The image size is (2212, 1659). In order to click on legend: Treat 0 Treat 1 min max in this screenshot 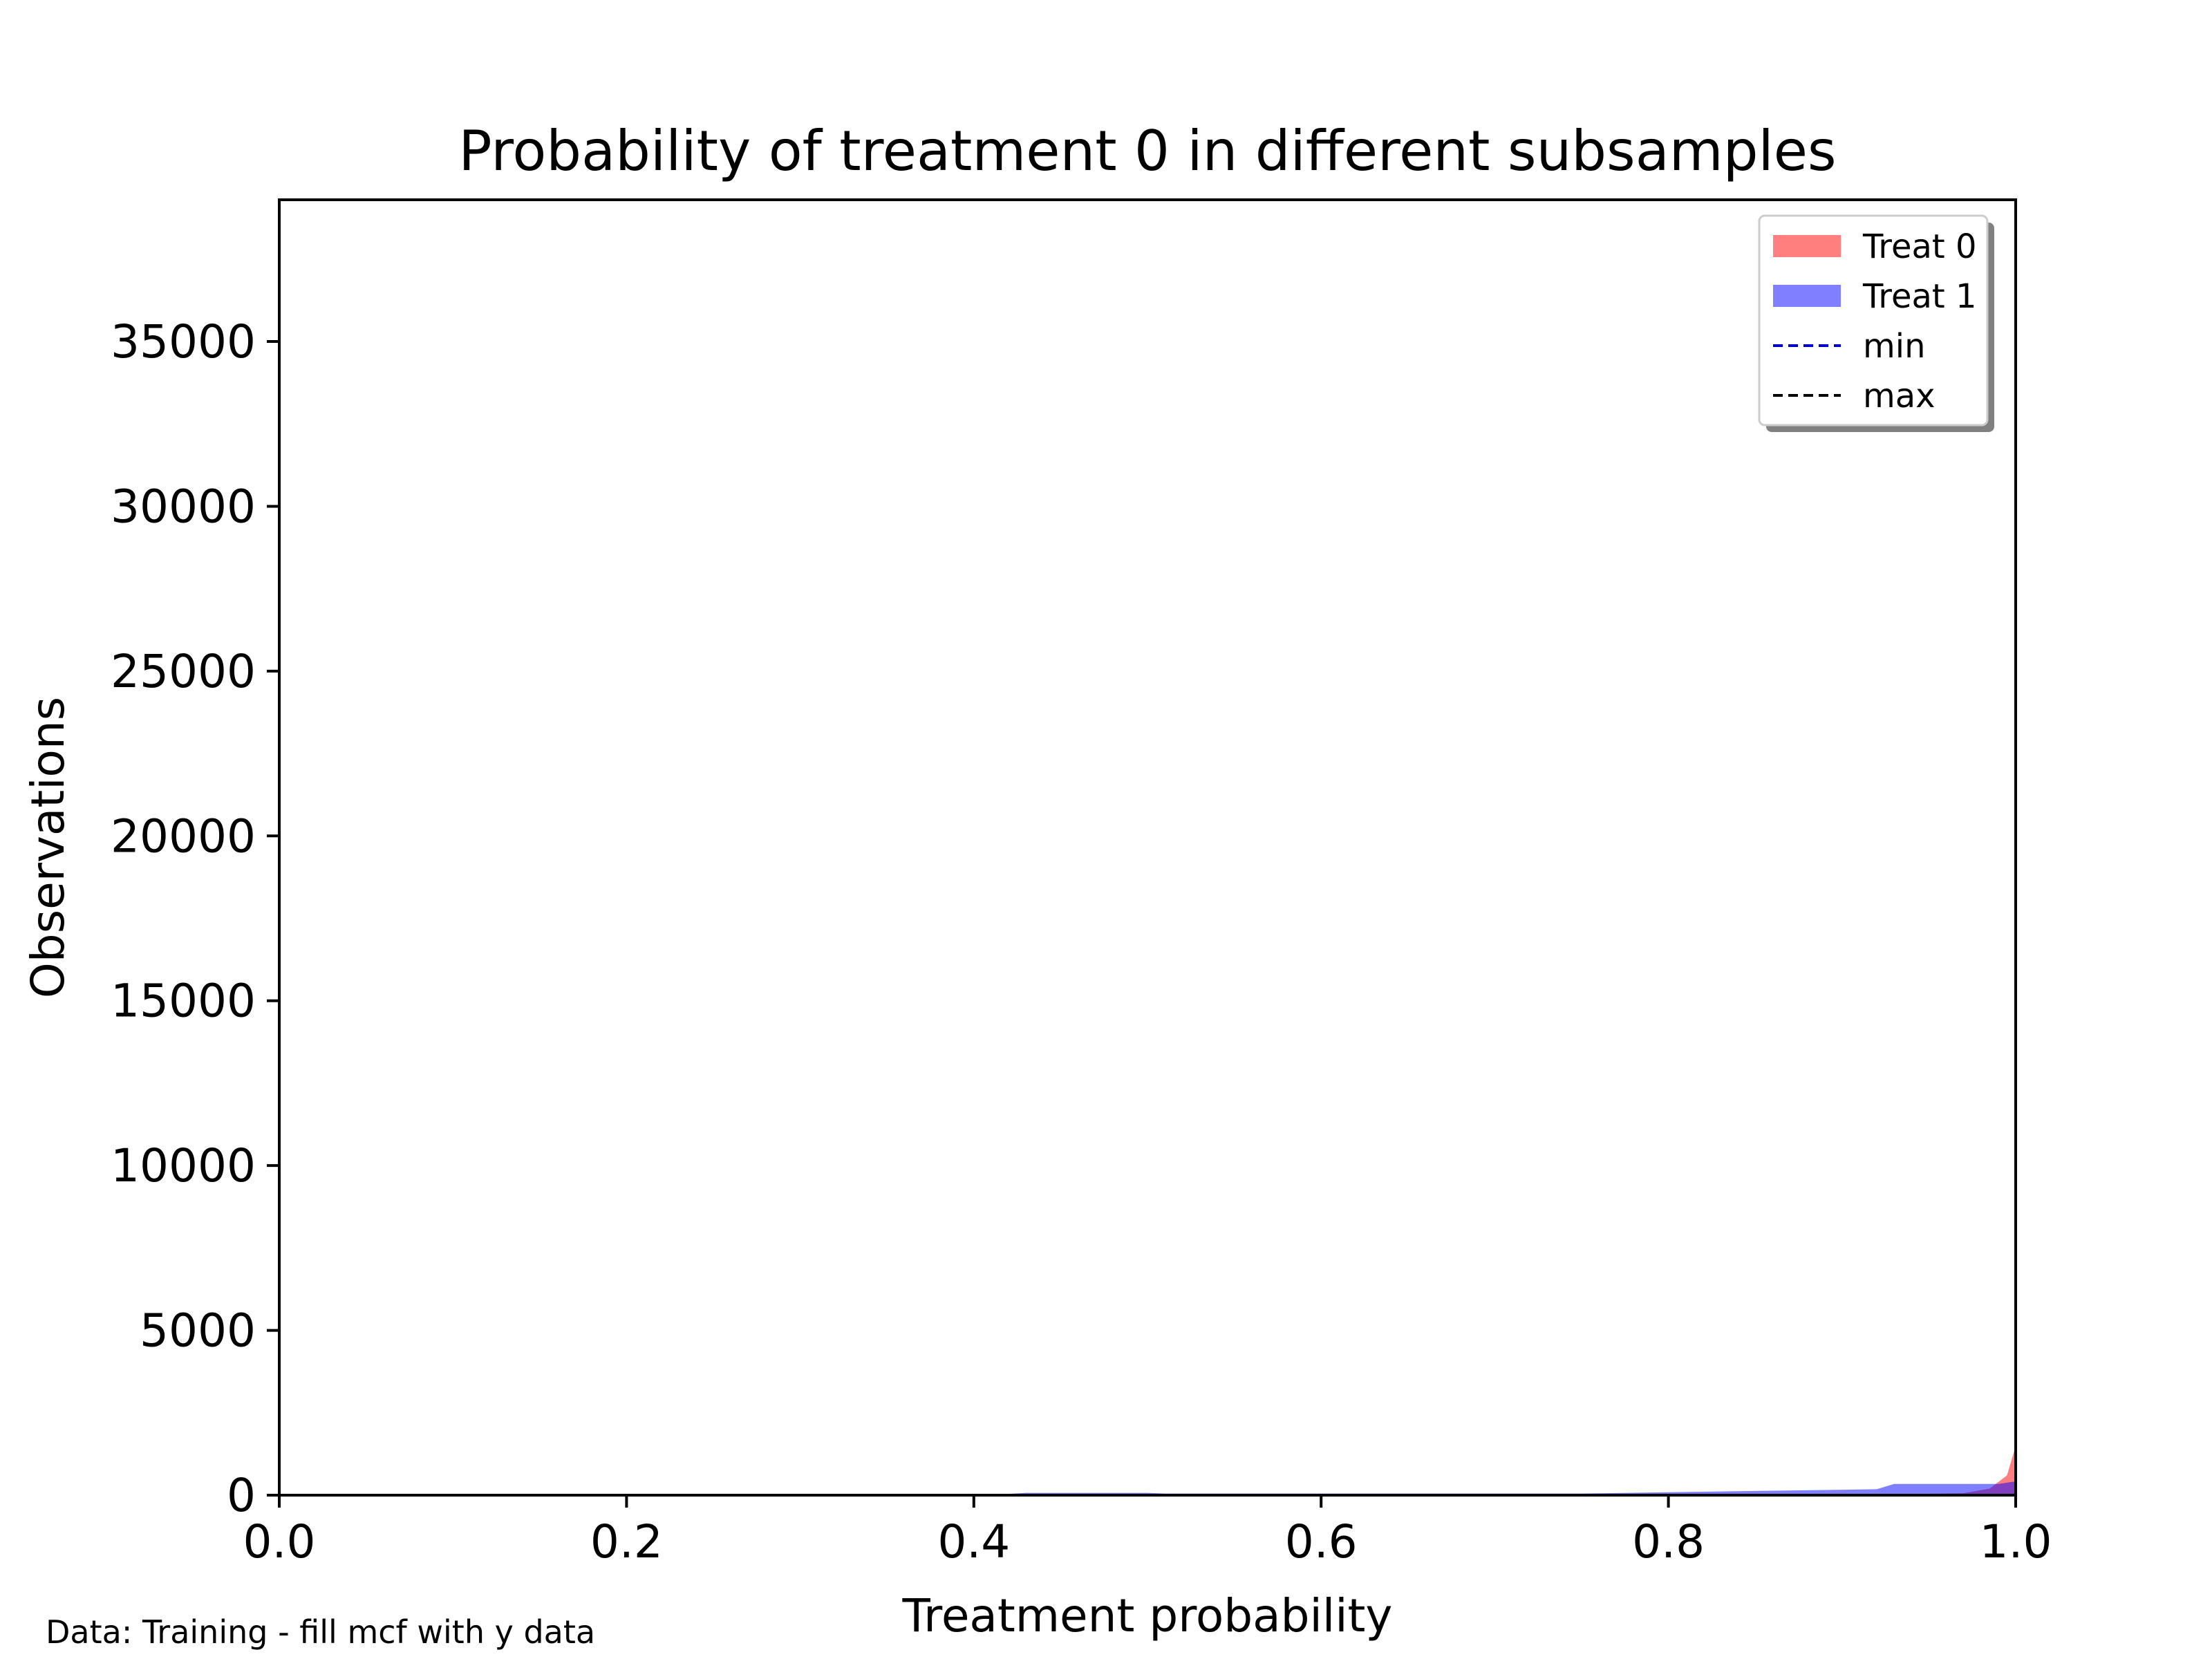, I will do `click(1876, 323)`.